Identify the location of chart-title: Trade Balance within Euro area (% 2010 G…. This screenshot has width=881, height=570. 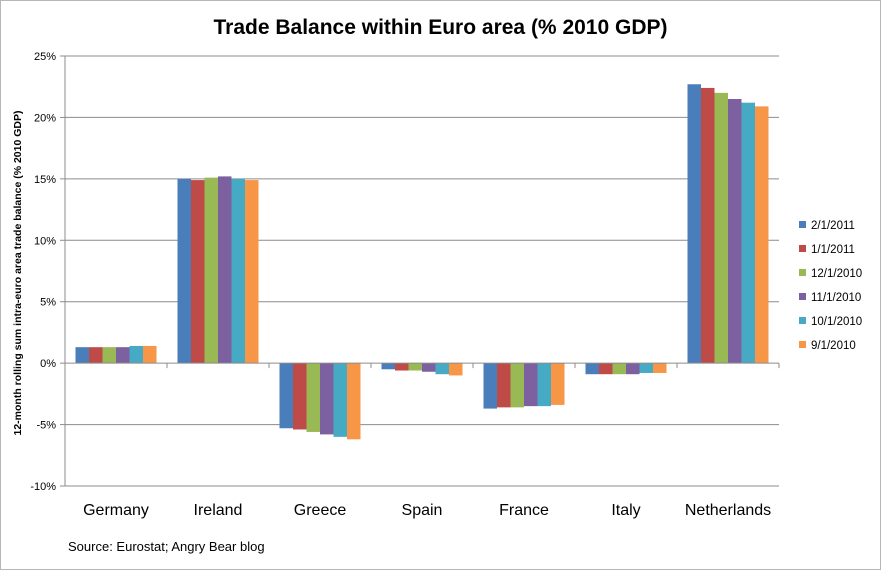
(440, 27).